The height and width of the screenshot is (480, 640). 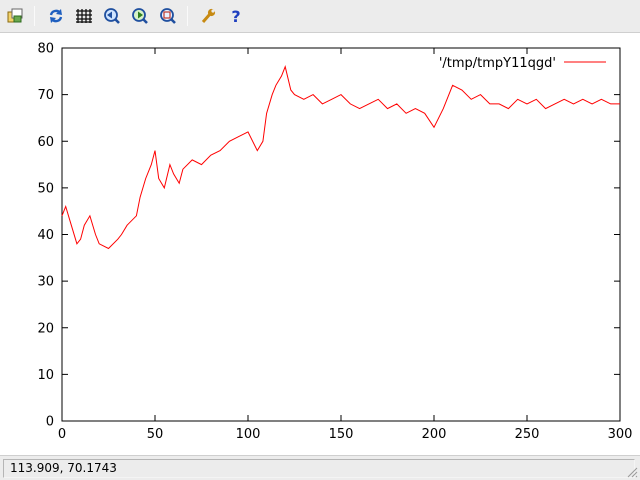 I want to click on replot-icon, so click(x=56, y=16).